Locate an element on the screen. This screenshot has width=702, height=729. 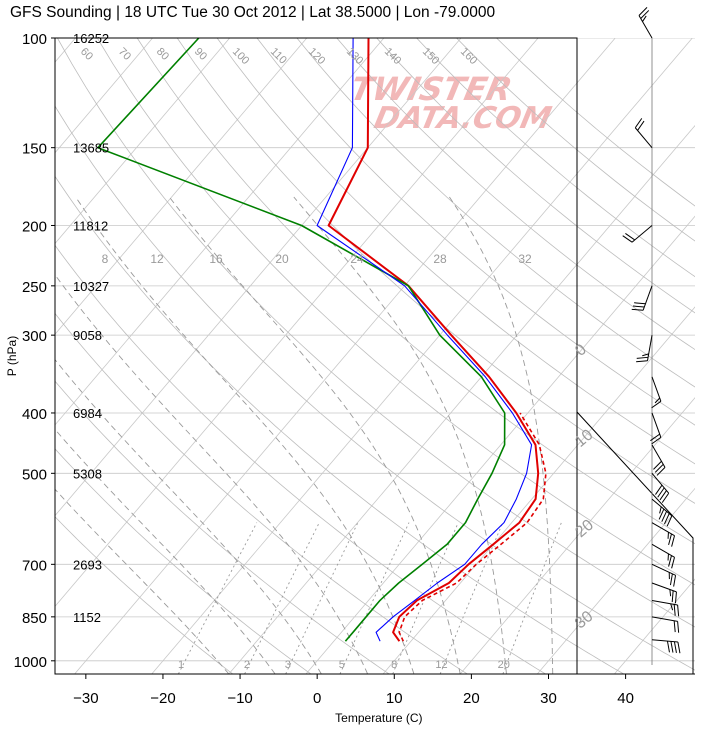
x-tick-label: 40 is located at coordinates (625, 698).